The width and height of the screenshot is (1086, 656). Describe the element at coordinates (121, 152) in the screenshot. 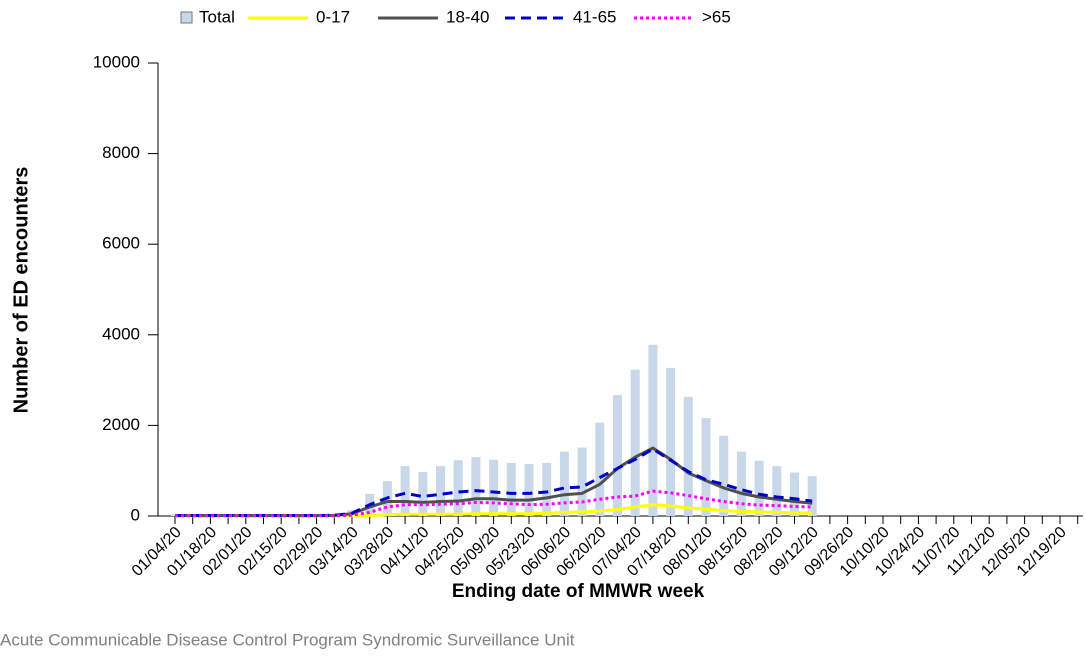

I see `y-tick-label: 8000` at that location.